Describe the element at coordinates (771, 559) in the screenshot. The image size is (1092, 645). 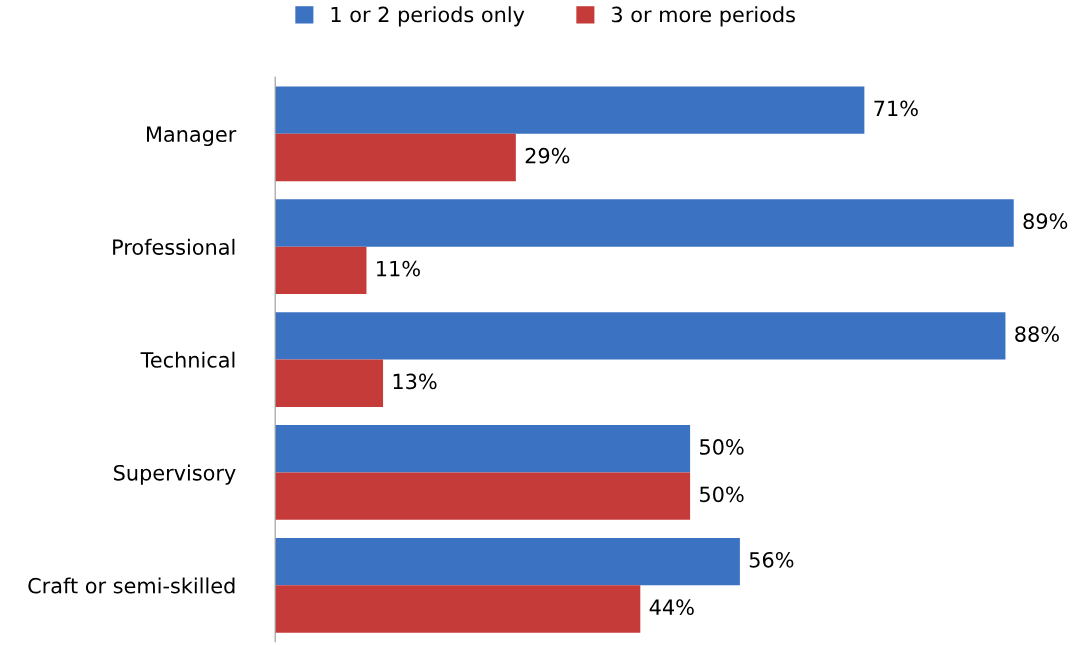
I see `data-label: 56%` at that location.